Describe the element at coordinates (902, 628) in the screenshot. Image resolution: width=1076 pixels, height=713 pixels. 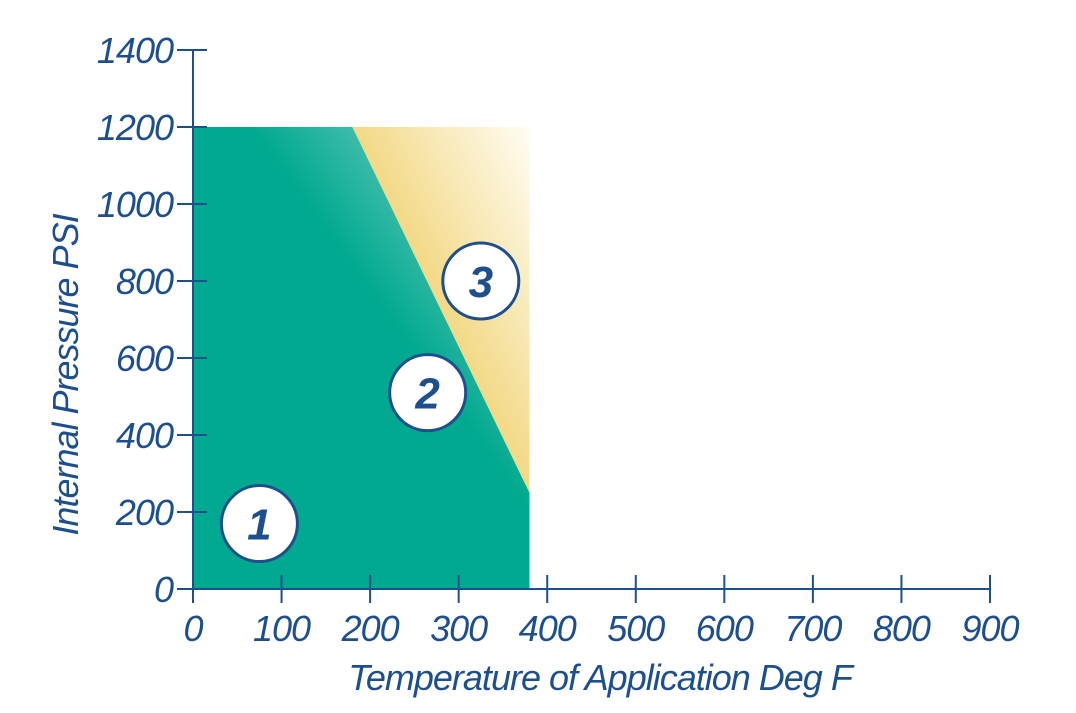
I see `x-tick-label: 800` at that location.